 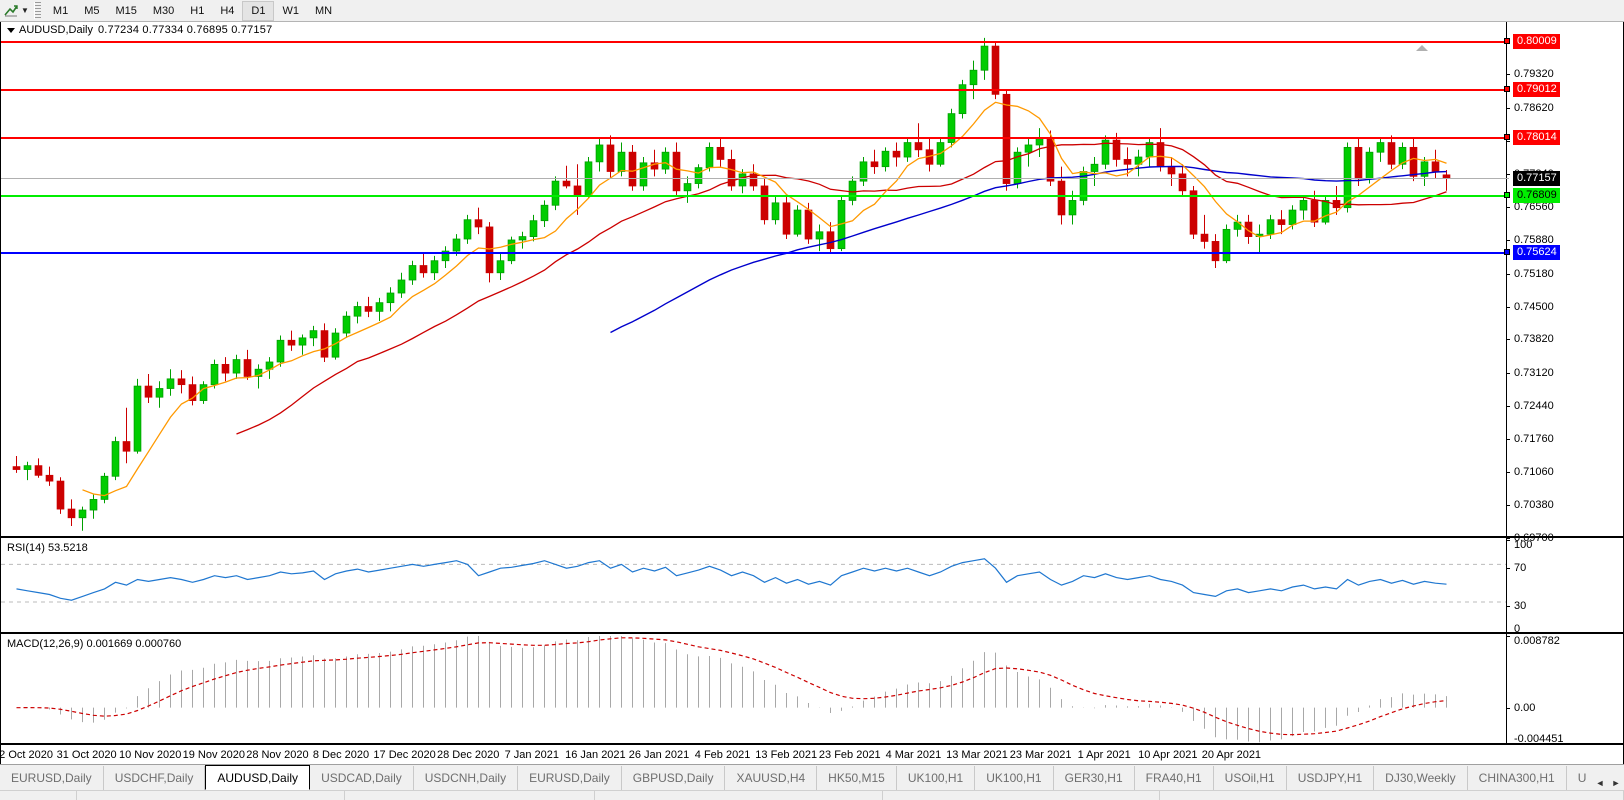 What do you see at coordinates (466, 778) in the screenshot?
I see `chart-tab-usdcnh-daily: USDCNH,Daily` at bounding box center [466, 778].